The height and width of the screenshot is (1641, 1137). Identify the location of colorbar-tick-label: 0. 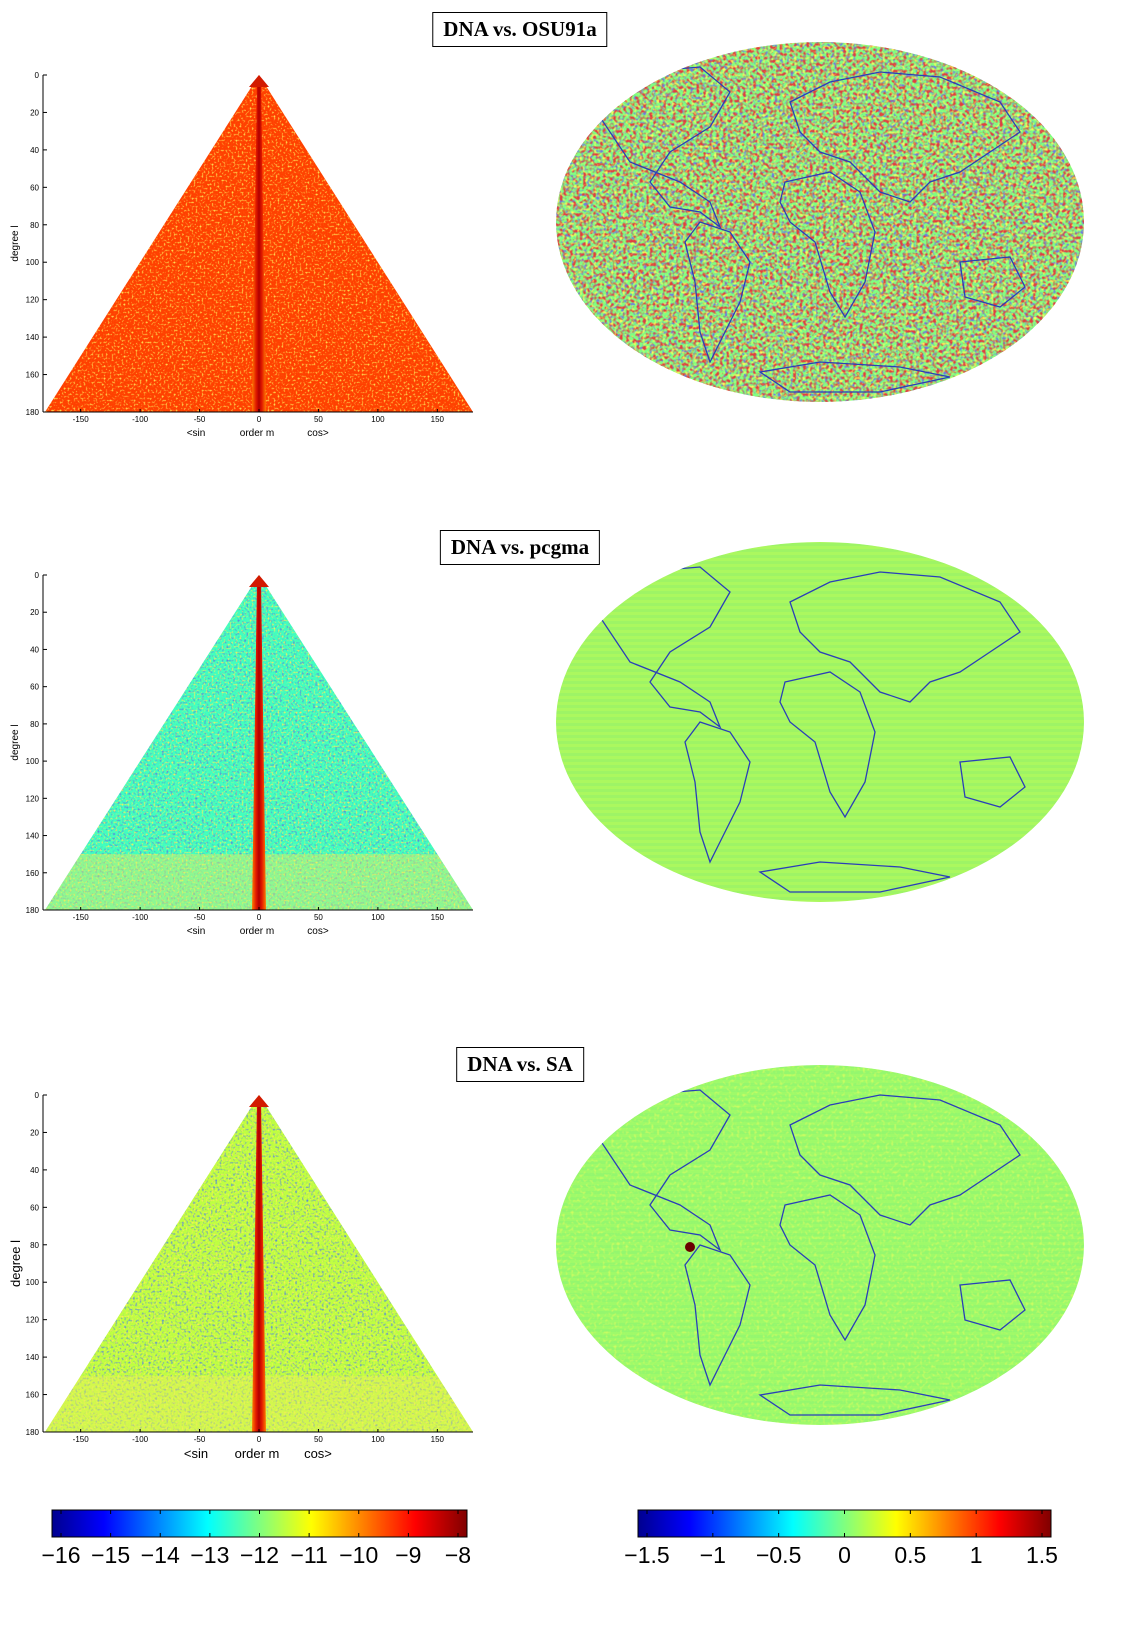
(844, 1555).